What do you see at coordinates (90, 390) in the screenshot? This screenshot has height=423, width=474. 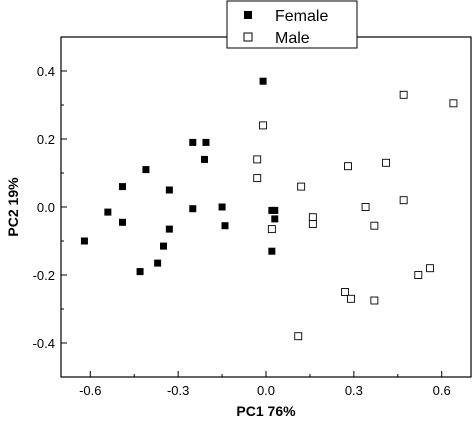 I see `x-tick-label: -0.6` at bounding box center [90, 390].